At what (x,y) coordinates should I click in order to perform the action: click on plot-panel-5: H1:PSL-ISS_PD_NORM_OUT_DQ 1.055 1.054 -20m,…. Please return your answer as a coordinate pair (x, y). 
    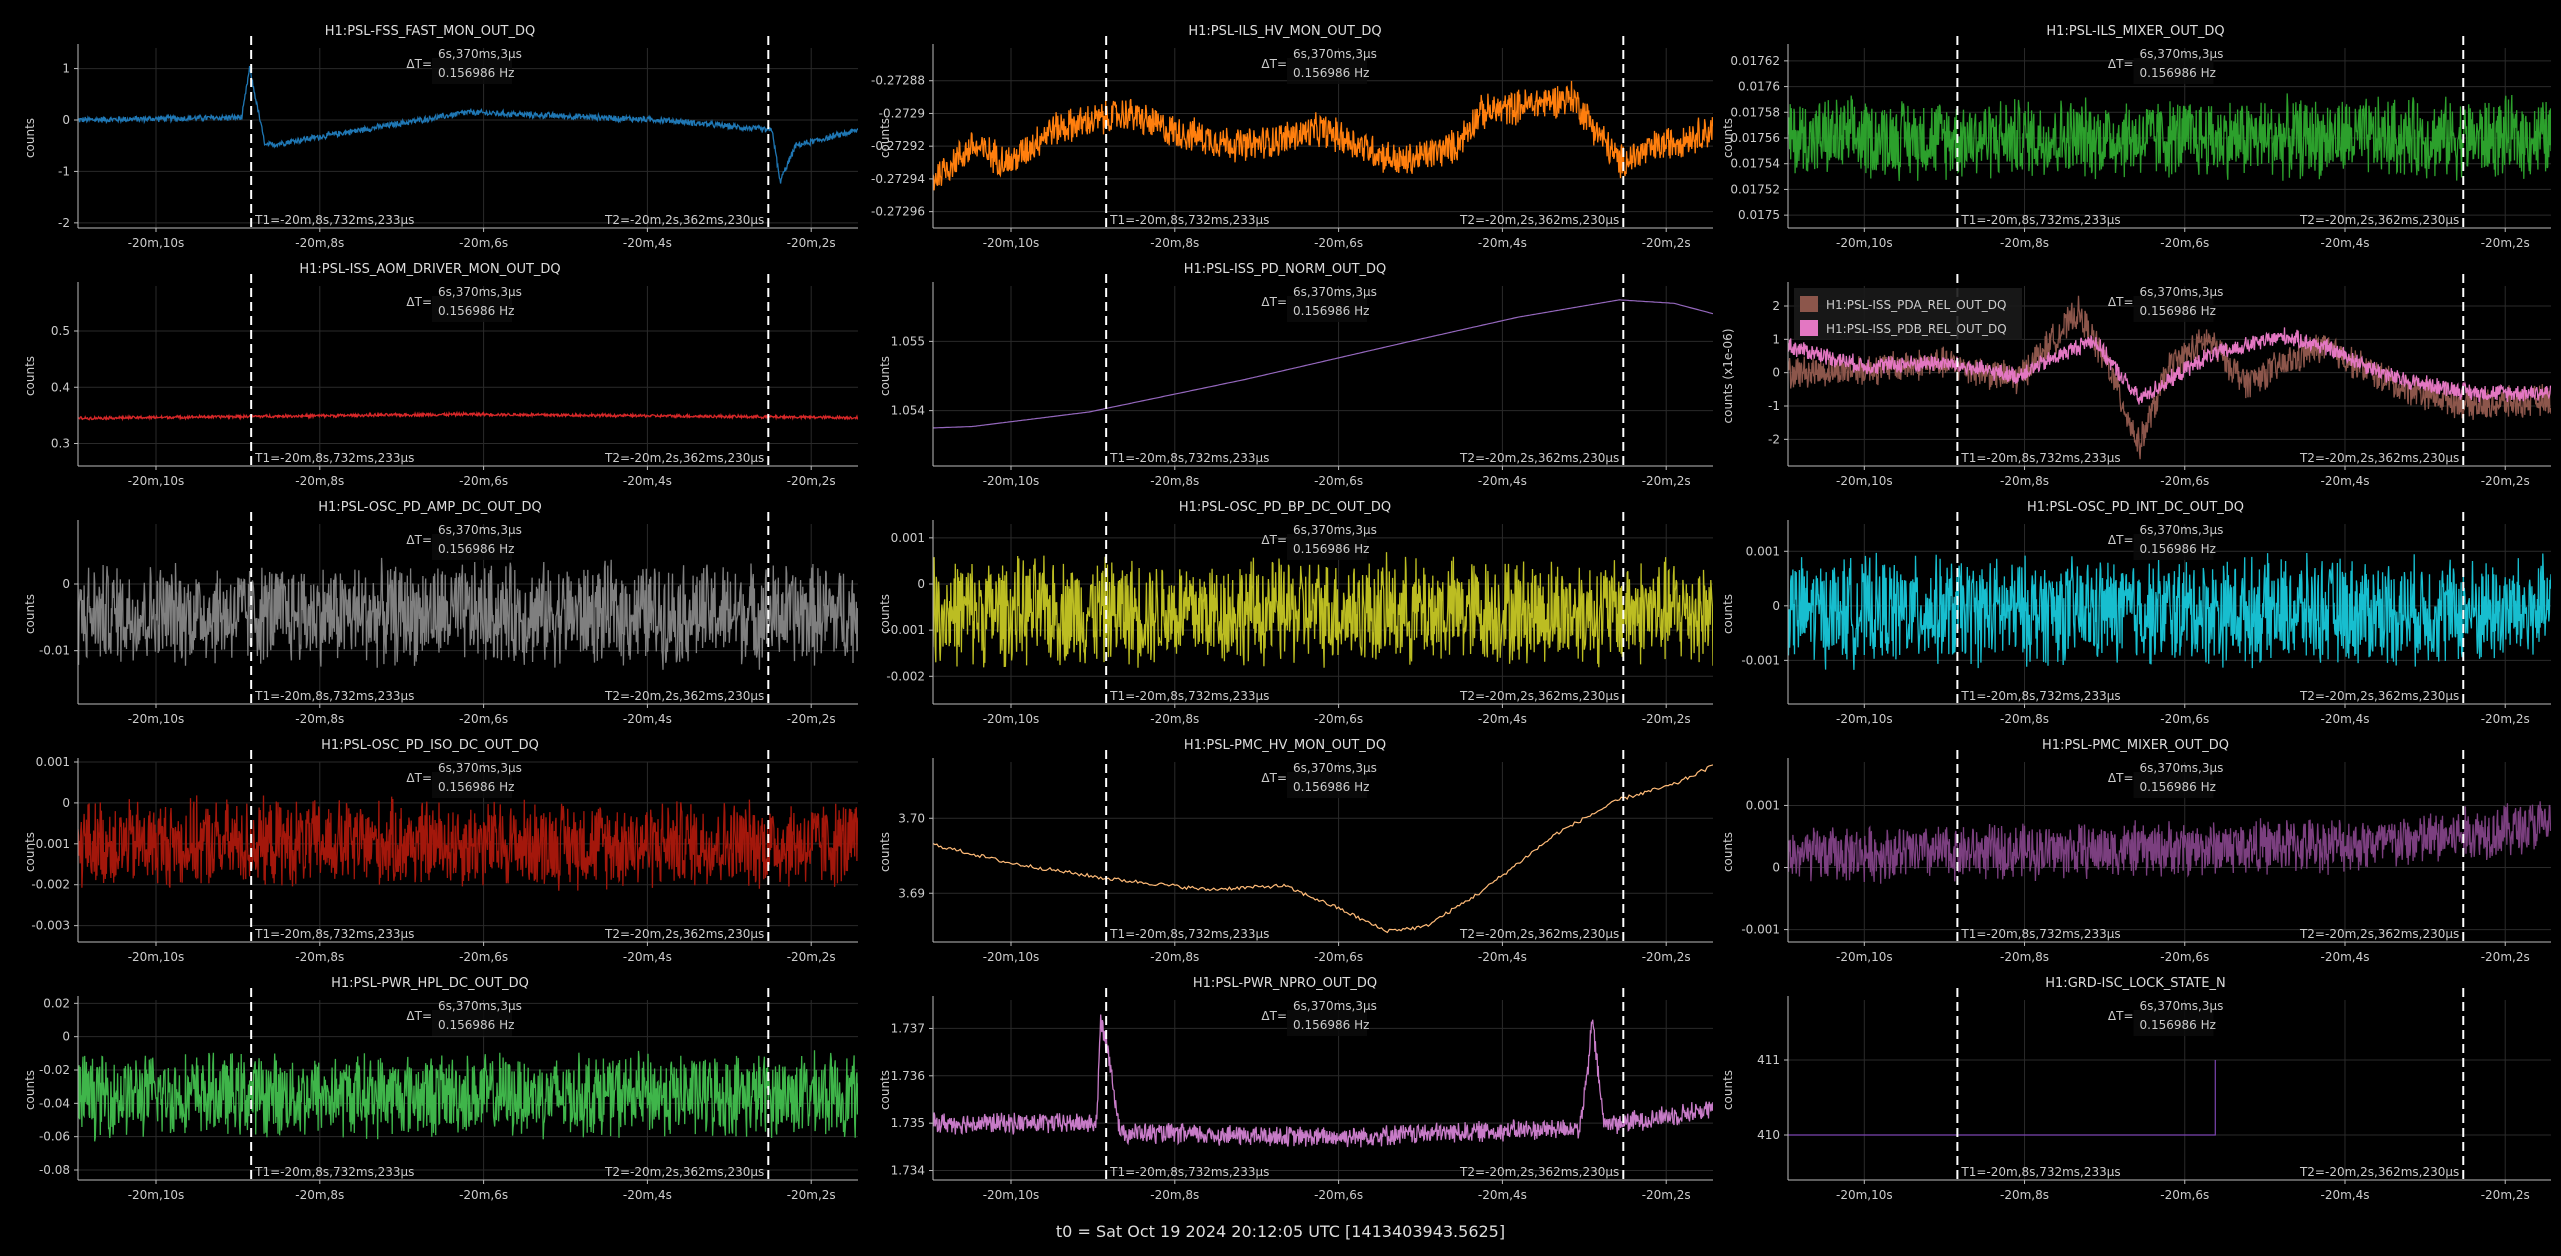
    Looking at the image, I should click on (1285, 375).